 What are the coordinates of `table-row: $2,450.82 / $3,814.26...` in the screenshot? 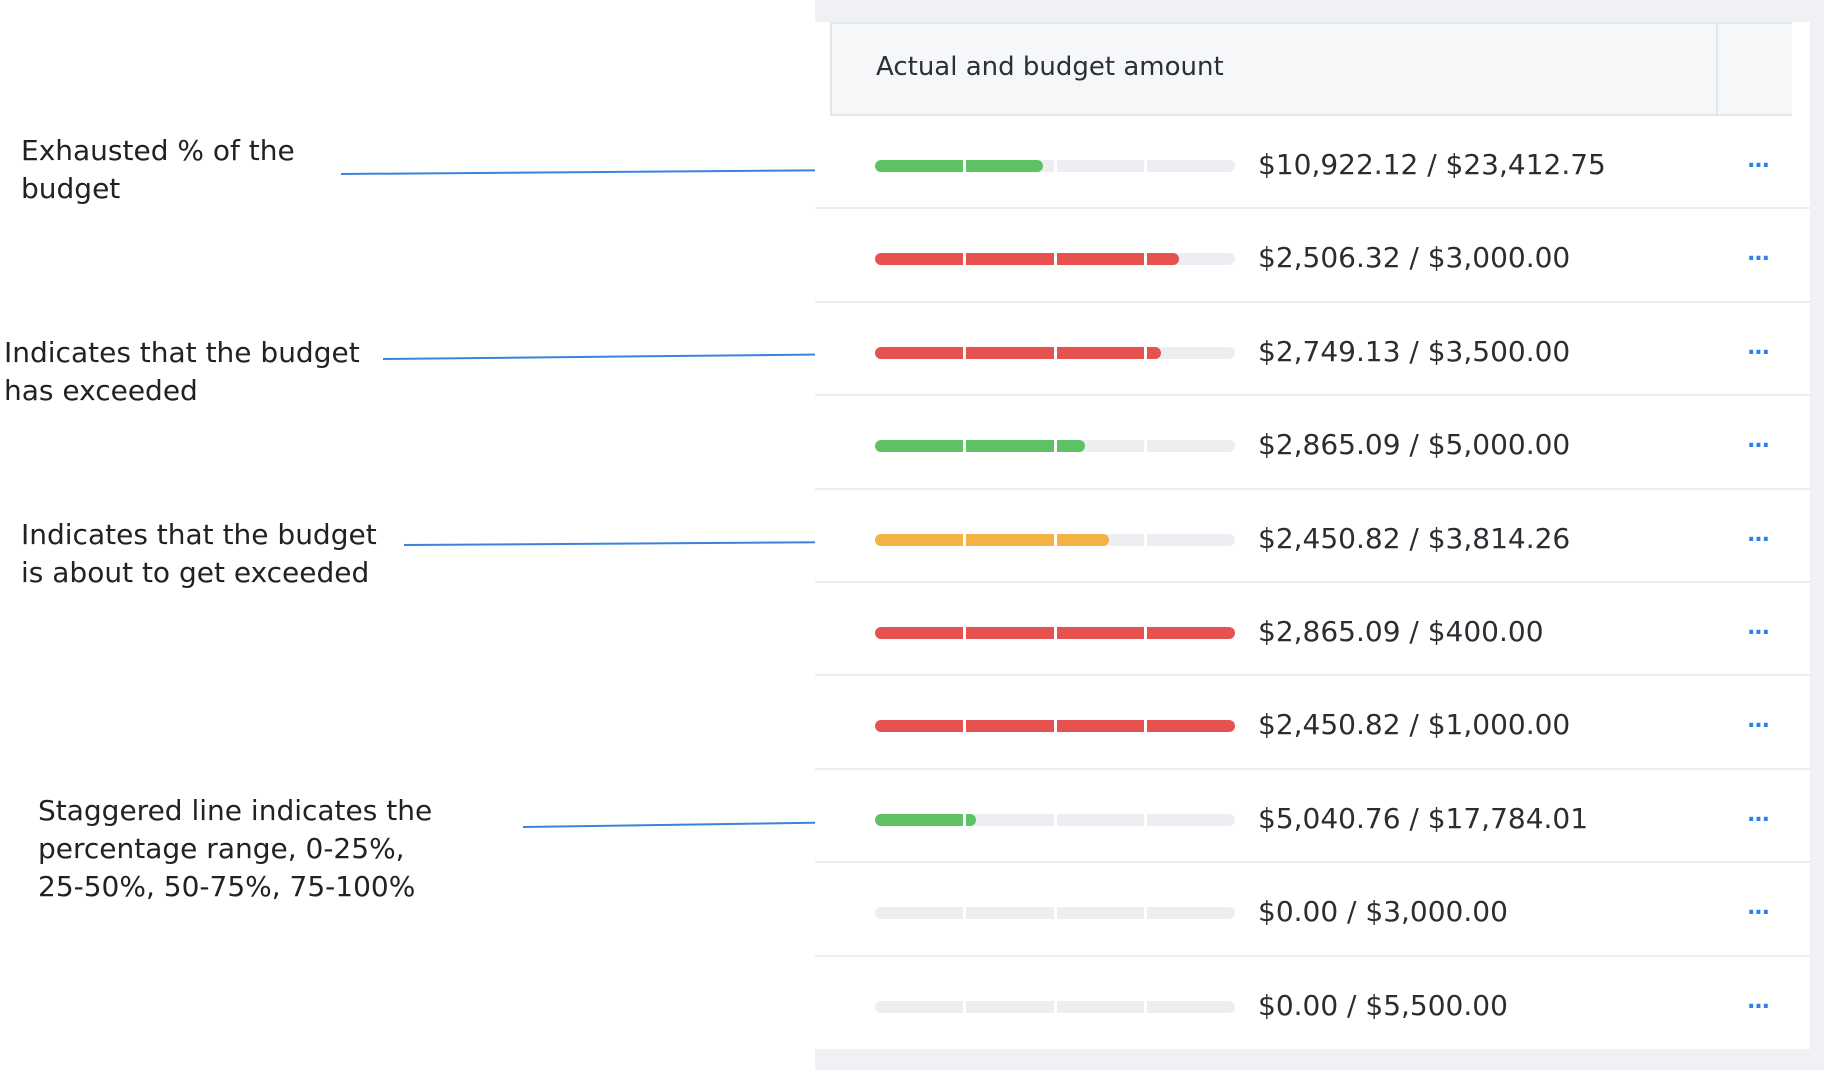 It's located at (1312, 536).